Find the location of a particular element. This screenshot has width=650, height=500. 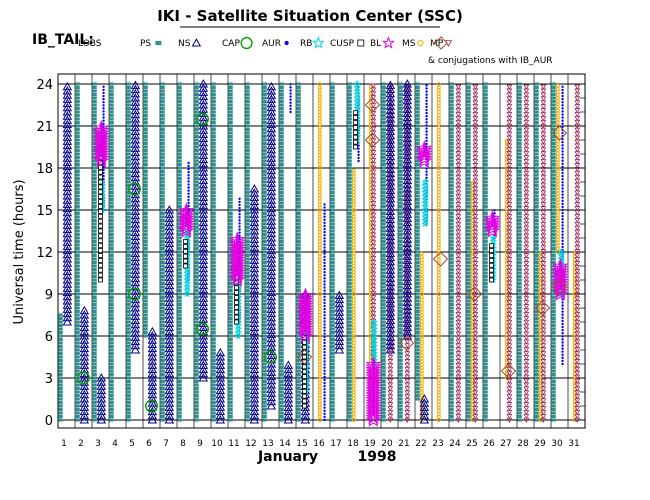

x-tick-label: 5 is located at coordinates (132, 444).